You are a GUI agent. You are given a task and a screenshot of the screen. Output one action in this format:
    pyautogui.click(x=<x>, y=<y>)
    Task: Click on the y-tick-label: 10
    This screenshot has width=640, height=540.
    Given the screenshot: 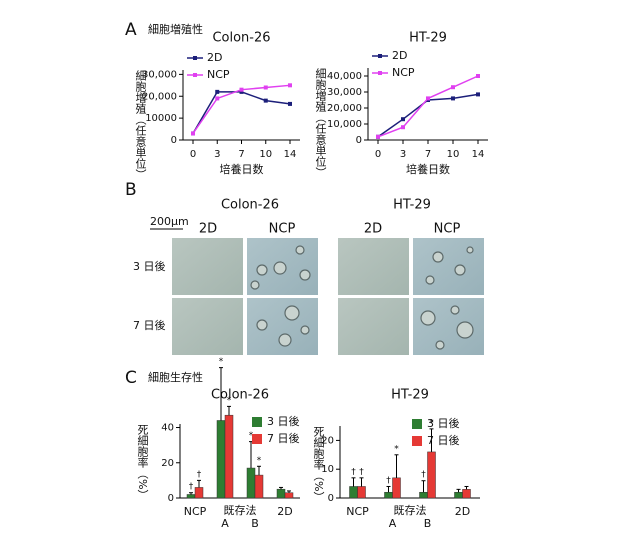 What is the action you would take?
    pyautogui.click(x=327, y=469)
    